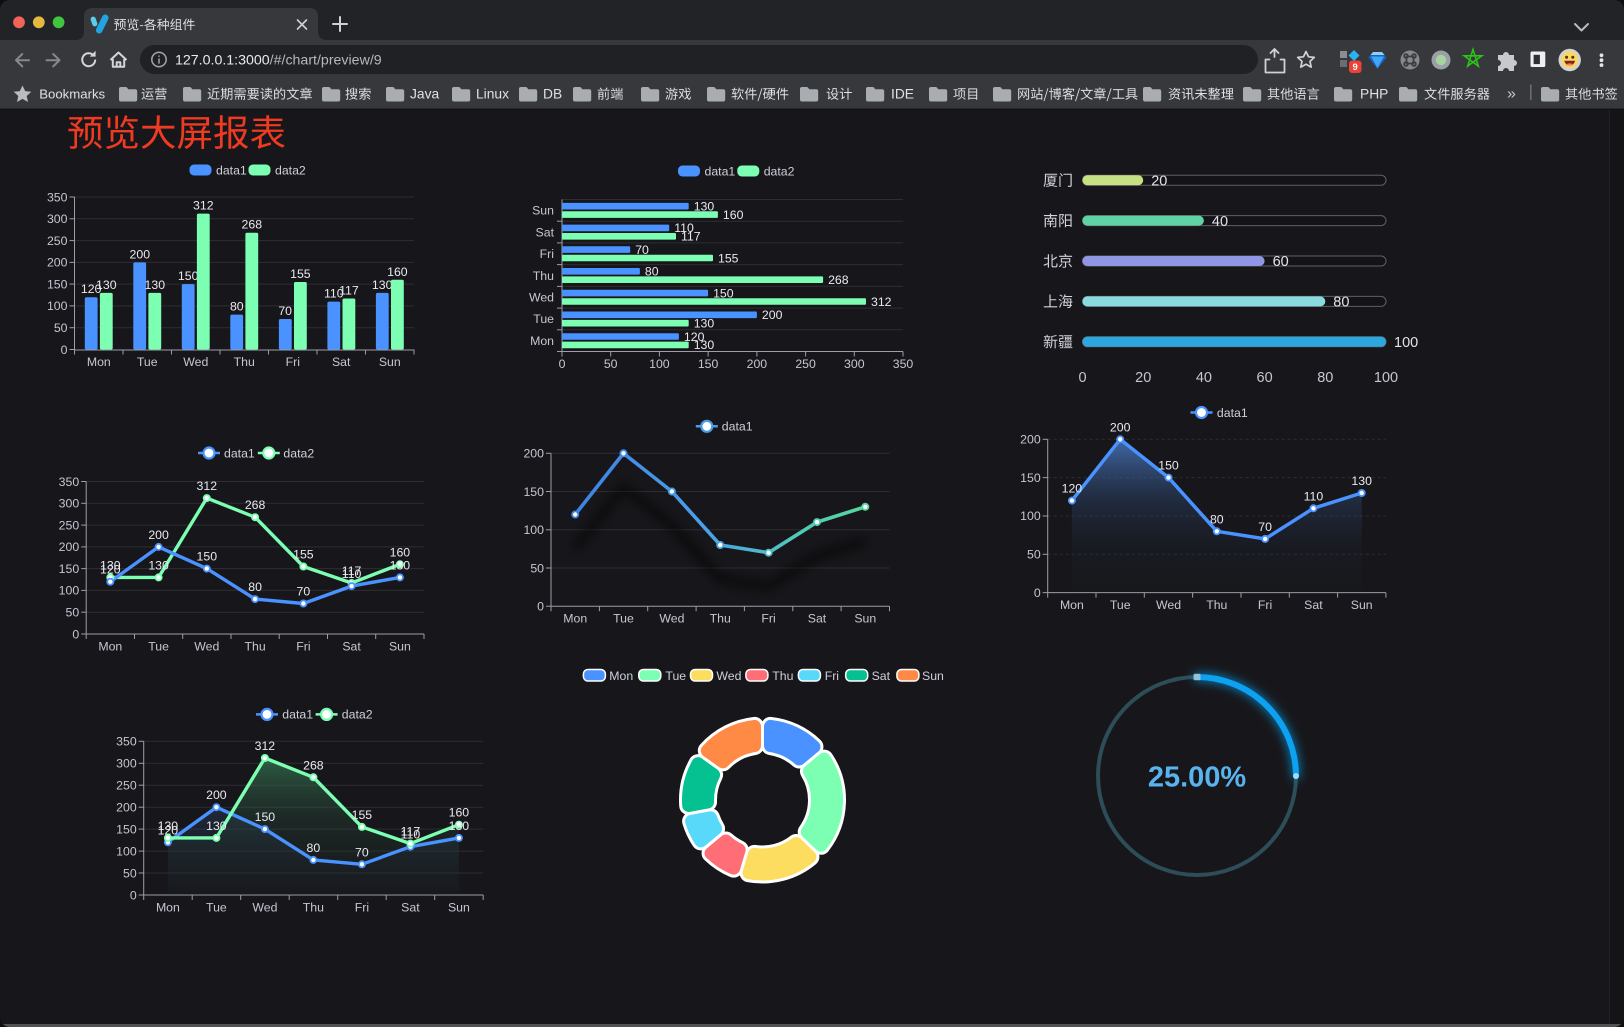 The image size is (1624, 1027). What do you see at coordinates (69, 591) in the screenshot?
I see `svg-text: 100` at bounding box center [69, 591].